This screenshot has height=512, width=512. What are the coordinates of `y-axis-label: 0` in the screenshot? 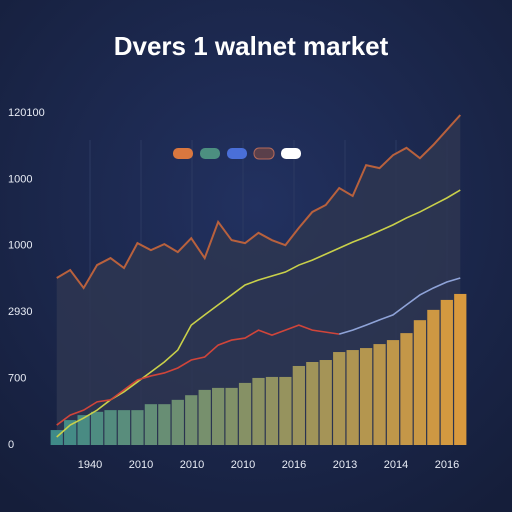 It's located at (11, 445).